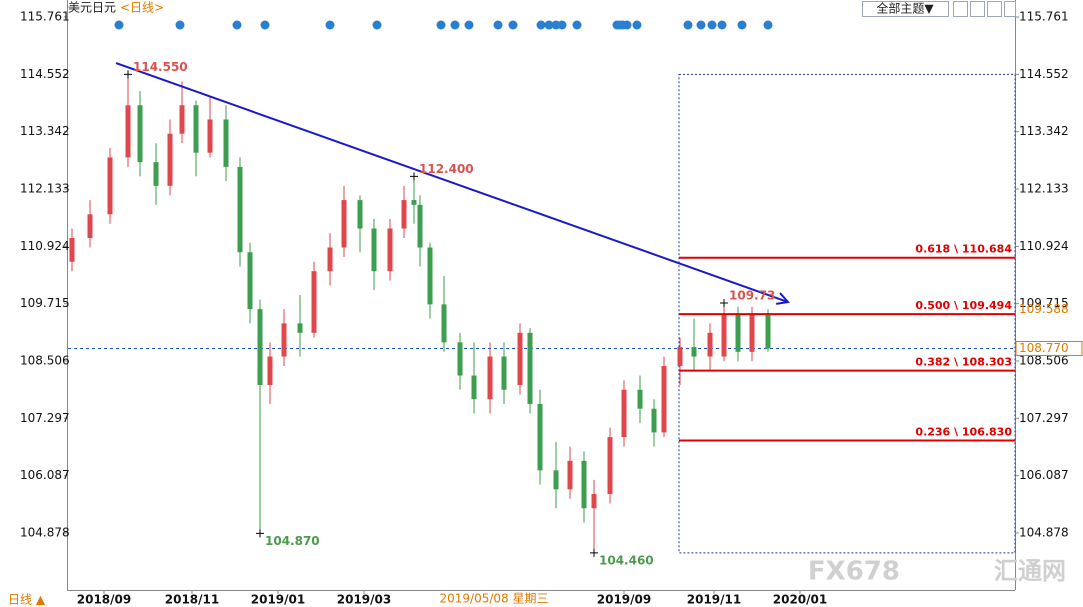 This screenshot has height=607, width=1083. Describe the element at coordinates (714, 600) in the screenshot. I see `x-tick-label: 2019/11` at that location.